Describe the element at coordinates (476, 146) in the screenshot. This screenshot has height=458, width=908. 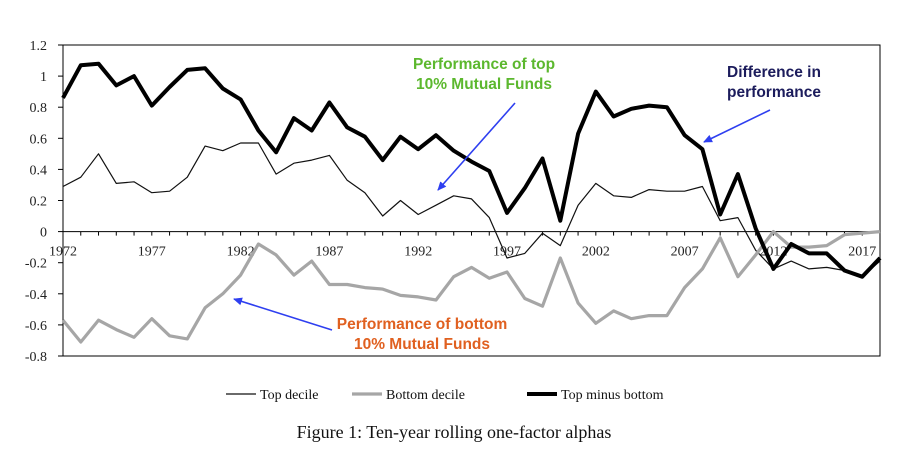
I see `arrow-top` at that location.